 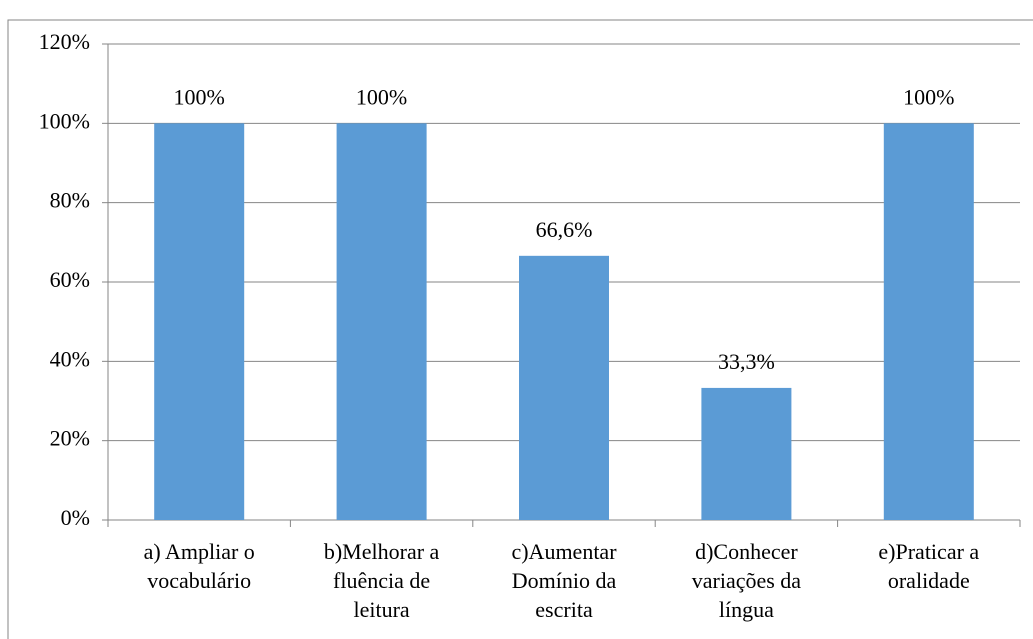 I want to click on y-tick-label: 40%, so click(x=70, y=358).